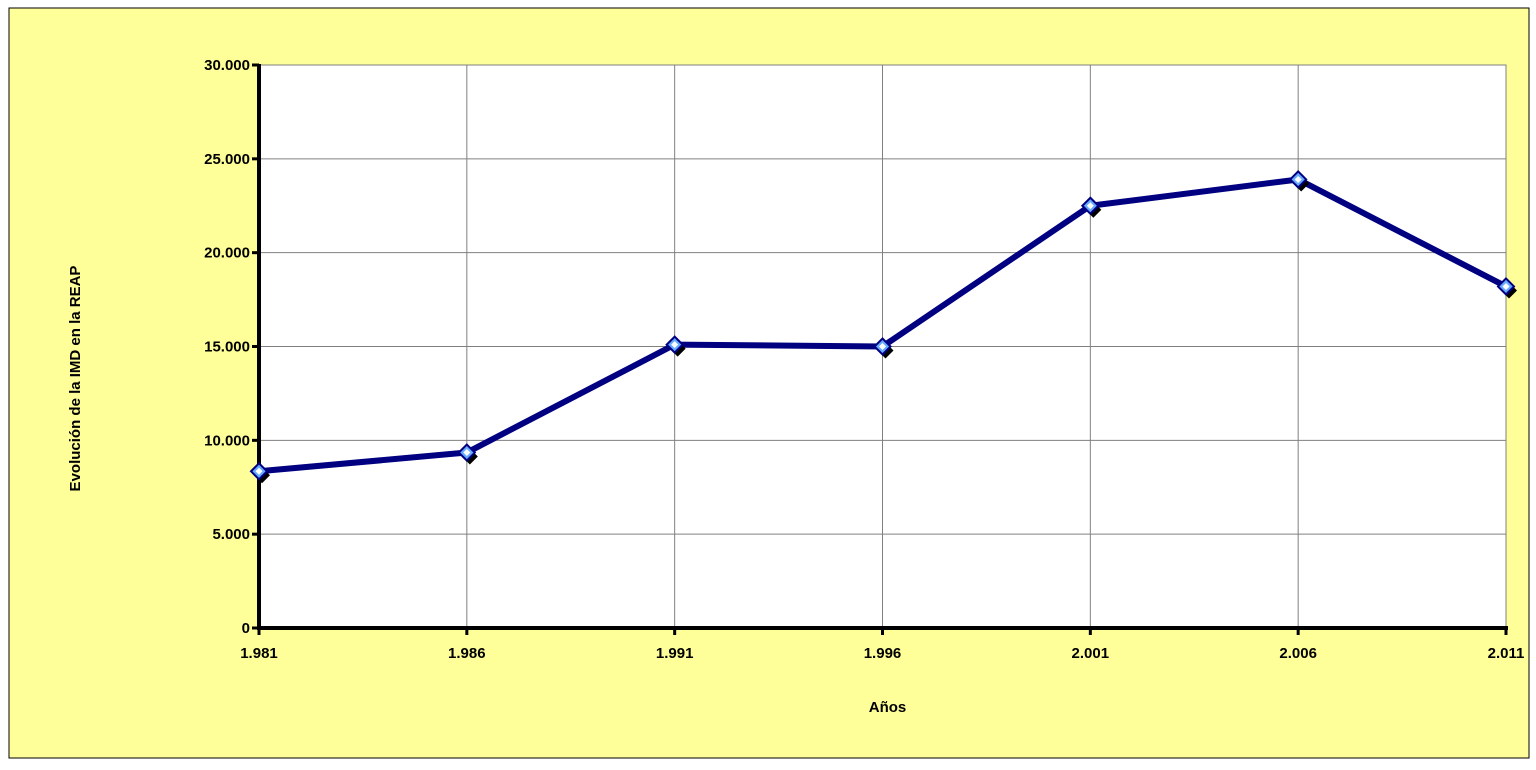 The image size is (1536, 770). Describe the element at coordinates (888, 707) in the screenshot. I see `x-axis-label: Años` at that location.